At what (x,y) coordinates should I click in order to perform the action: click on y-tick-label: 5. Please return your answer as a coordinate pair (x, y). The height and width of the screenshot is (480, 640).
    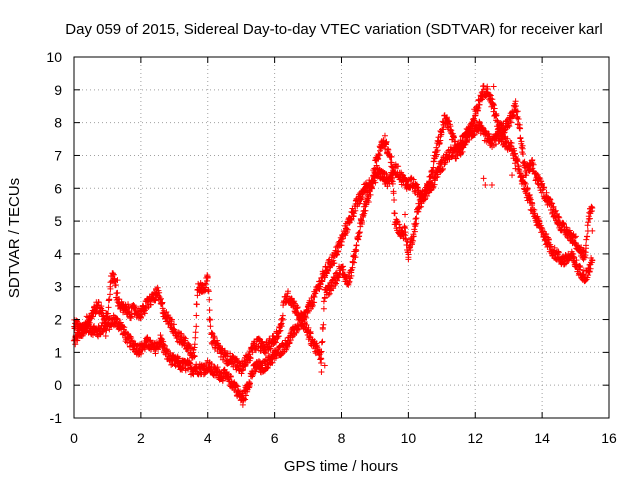
    Looking at the image, I should click on (58, 221).